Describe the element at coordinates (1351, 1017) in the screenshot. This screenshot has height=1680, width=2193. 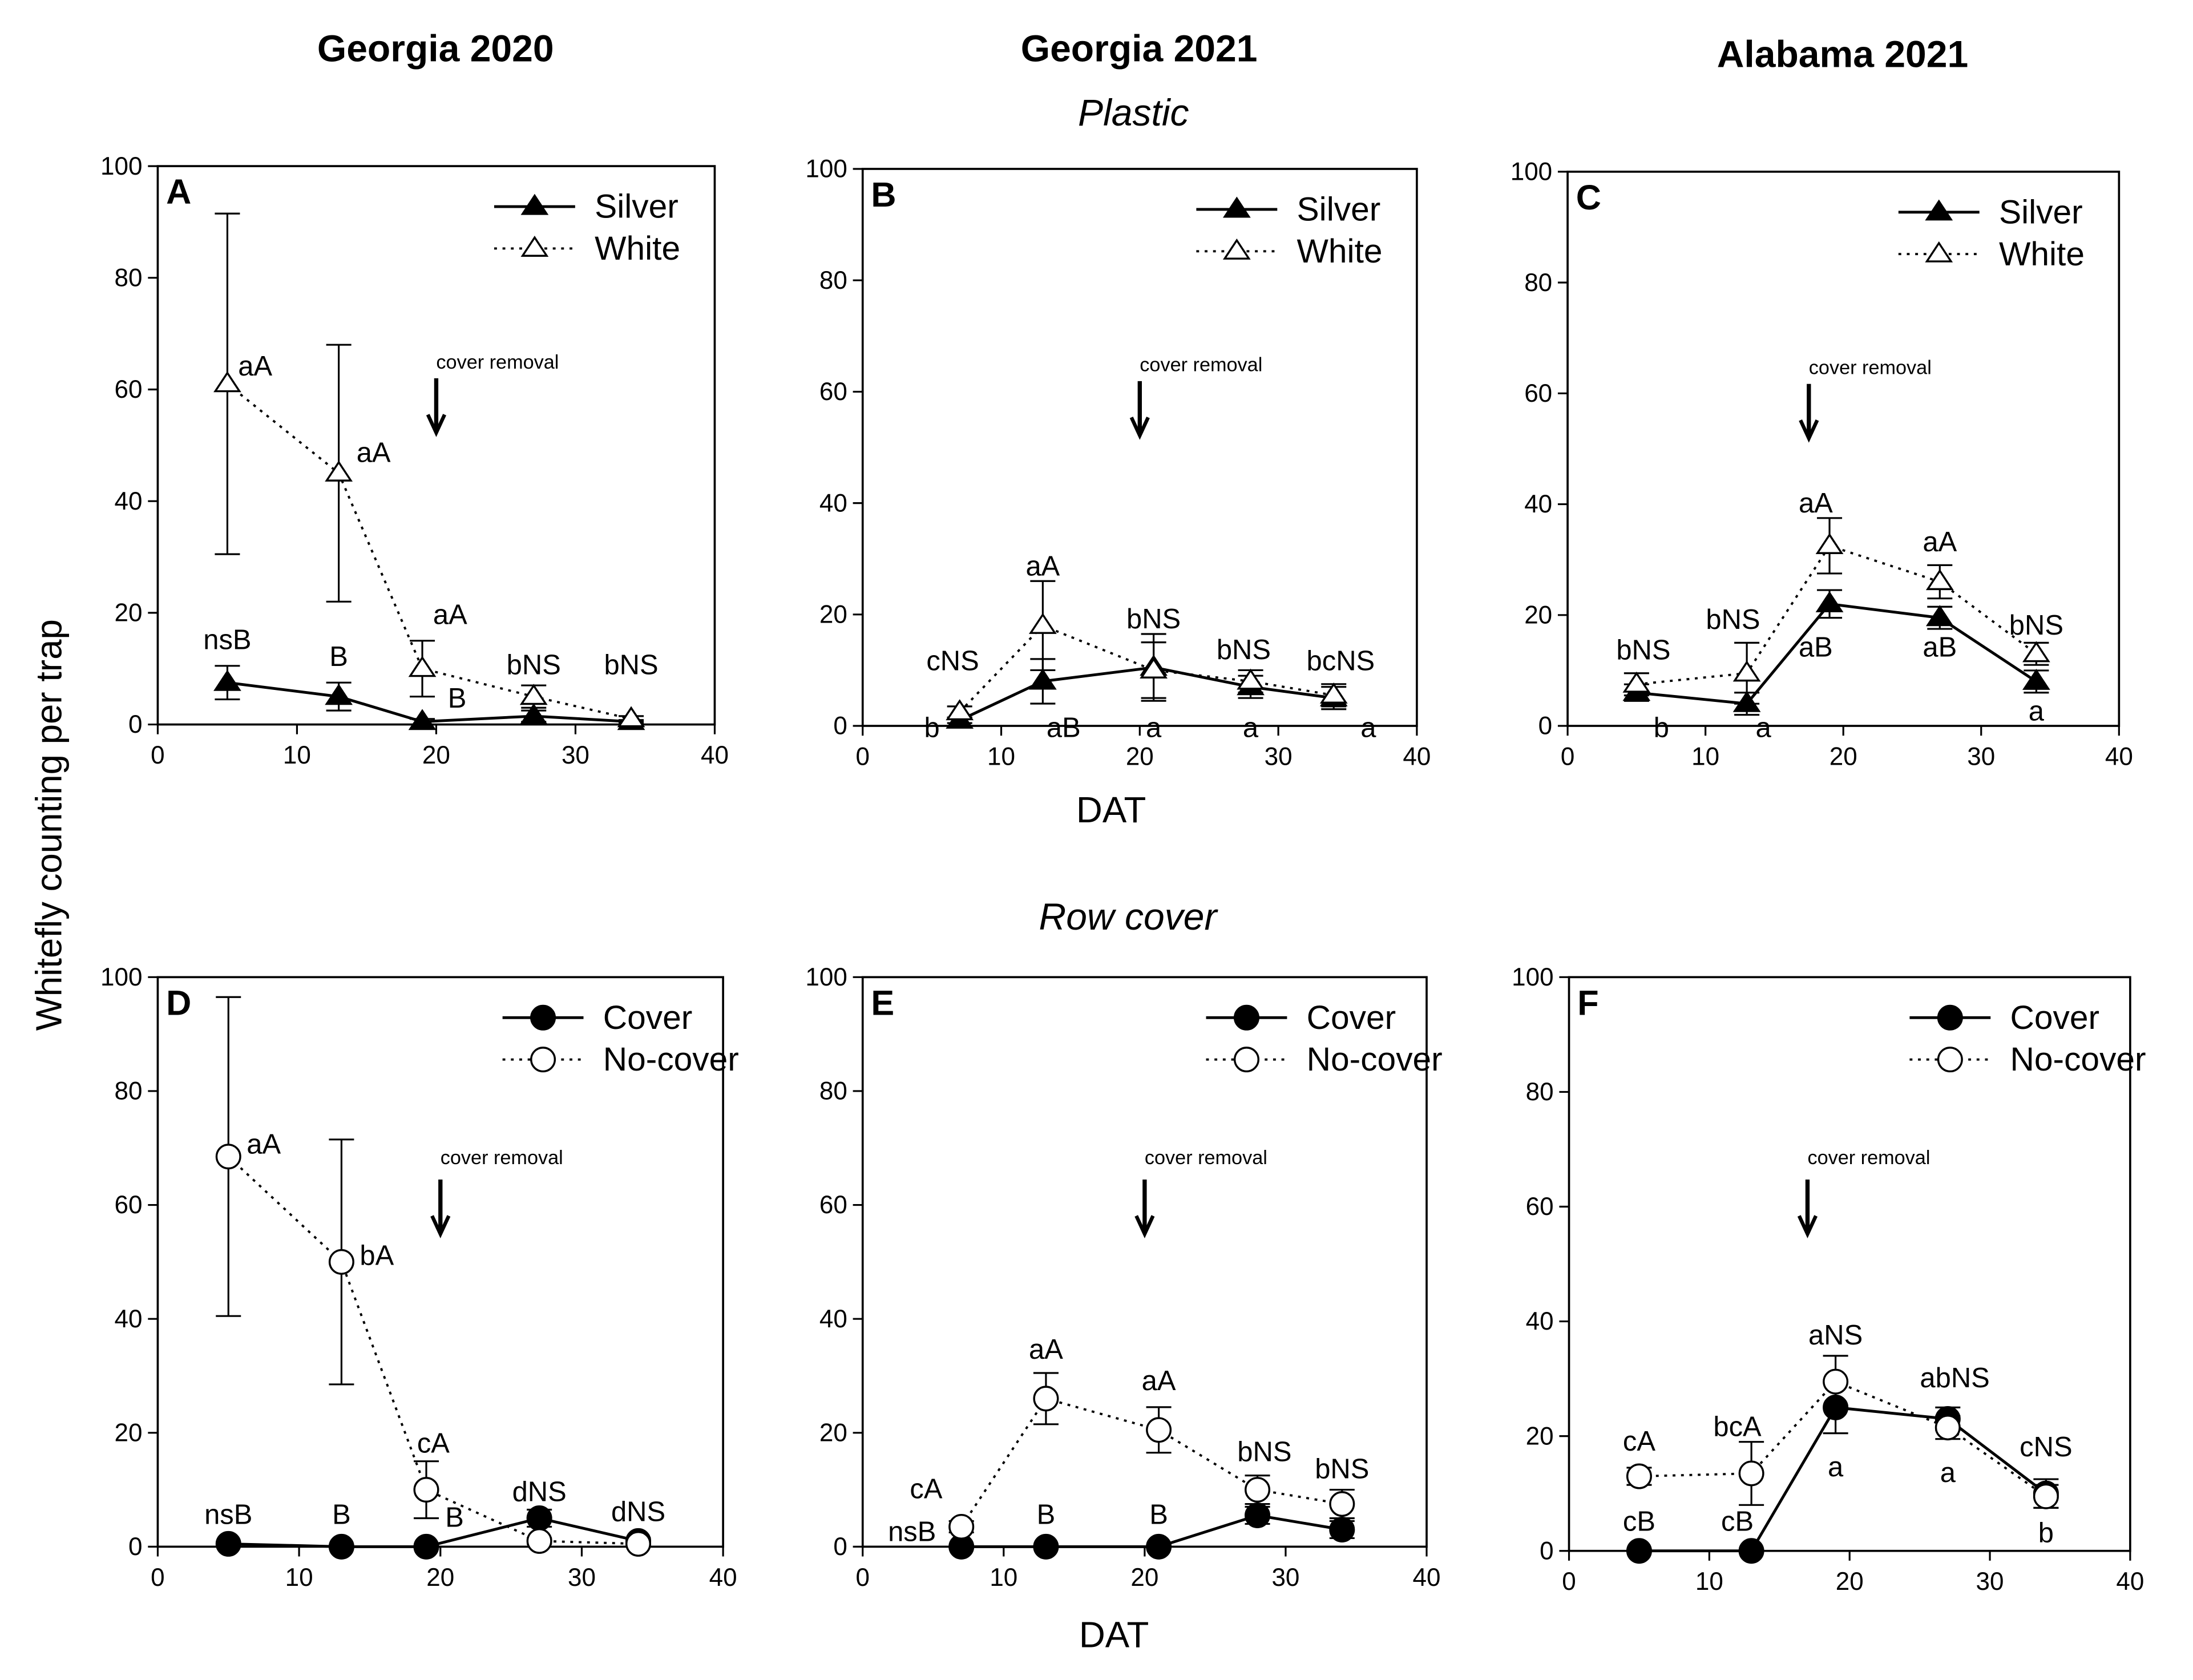
I see `legend-label: Cover` at that location.